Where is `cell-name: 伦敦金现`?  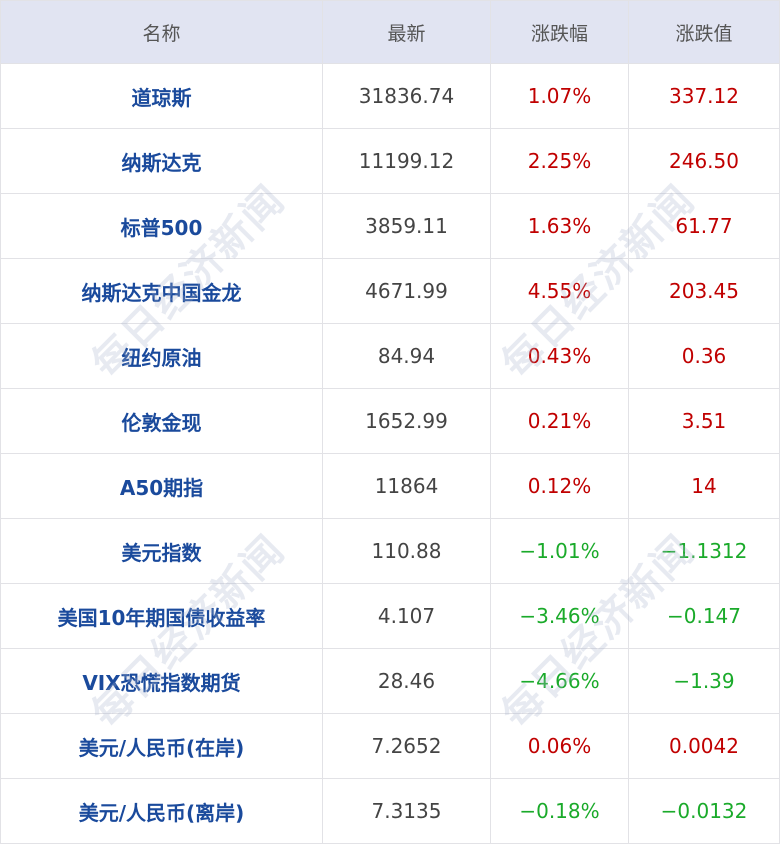
cell-name: 伦敦金现 is located at coordinates (161, 421).